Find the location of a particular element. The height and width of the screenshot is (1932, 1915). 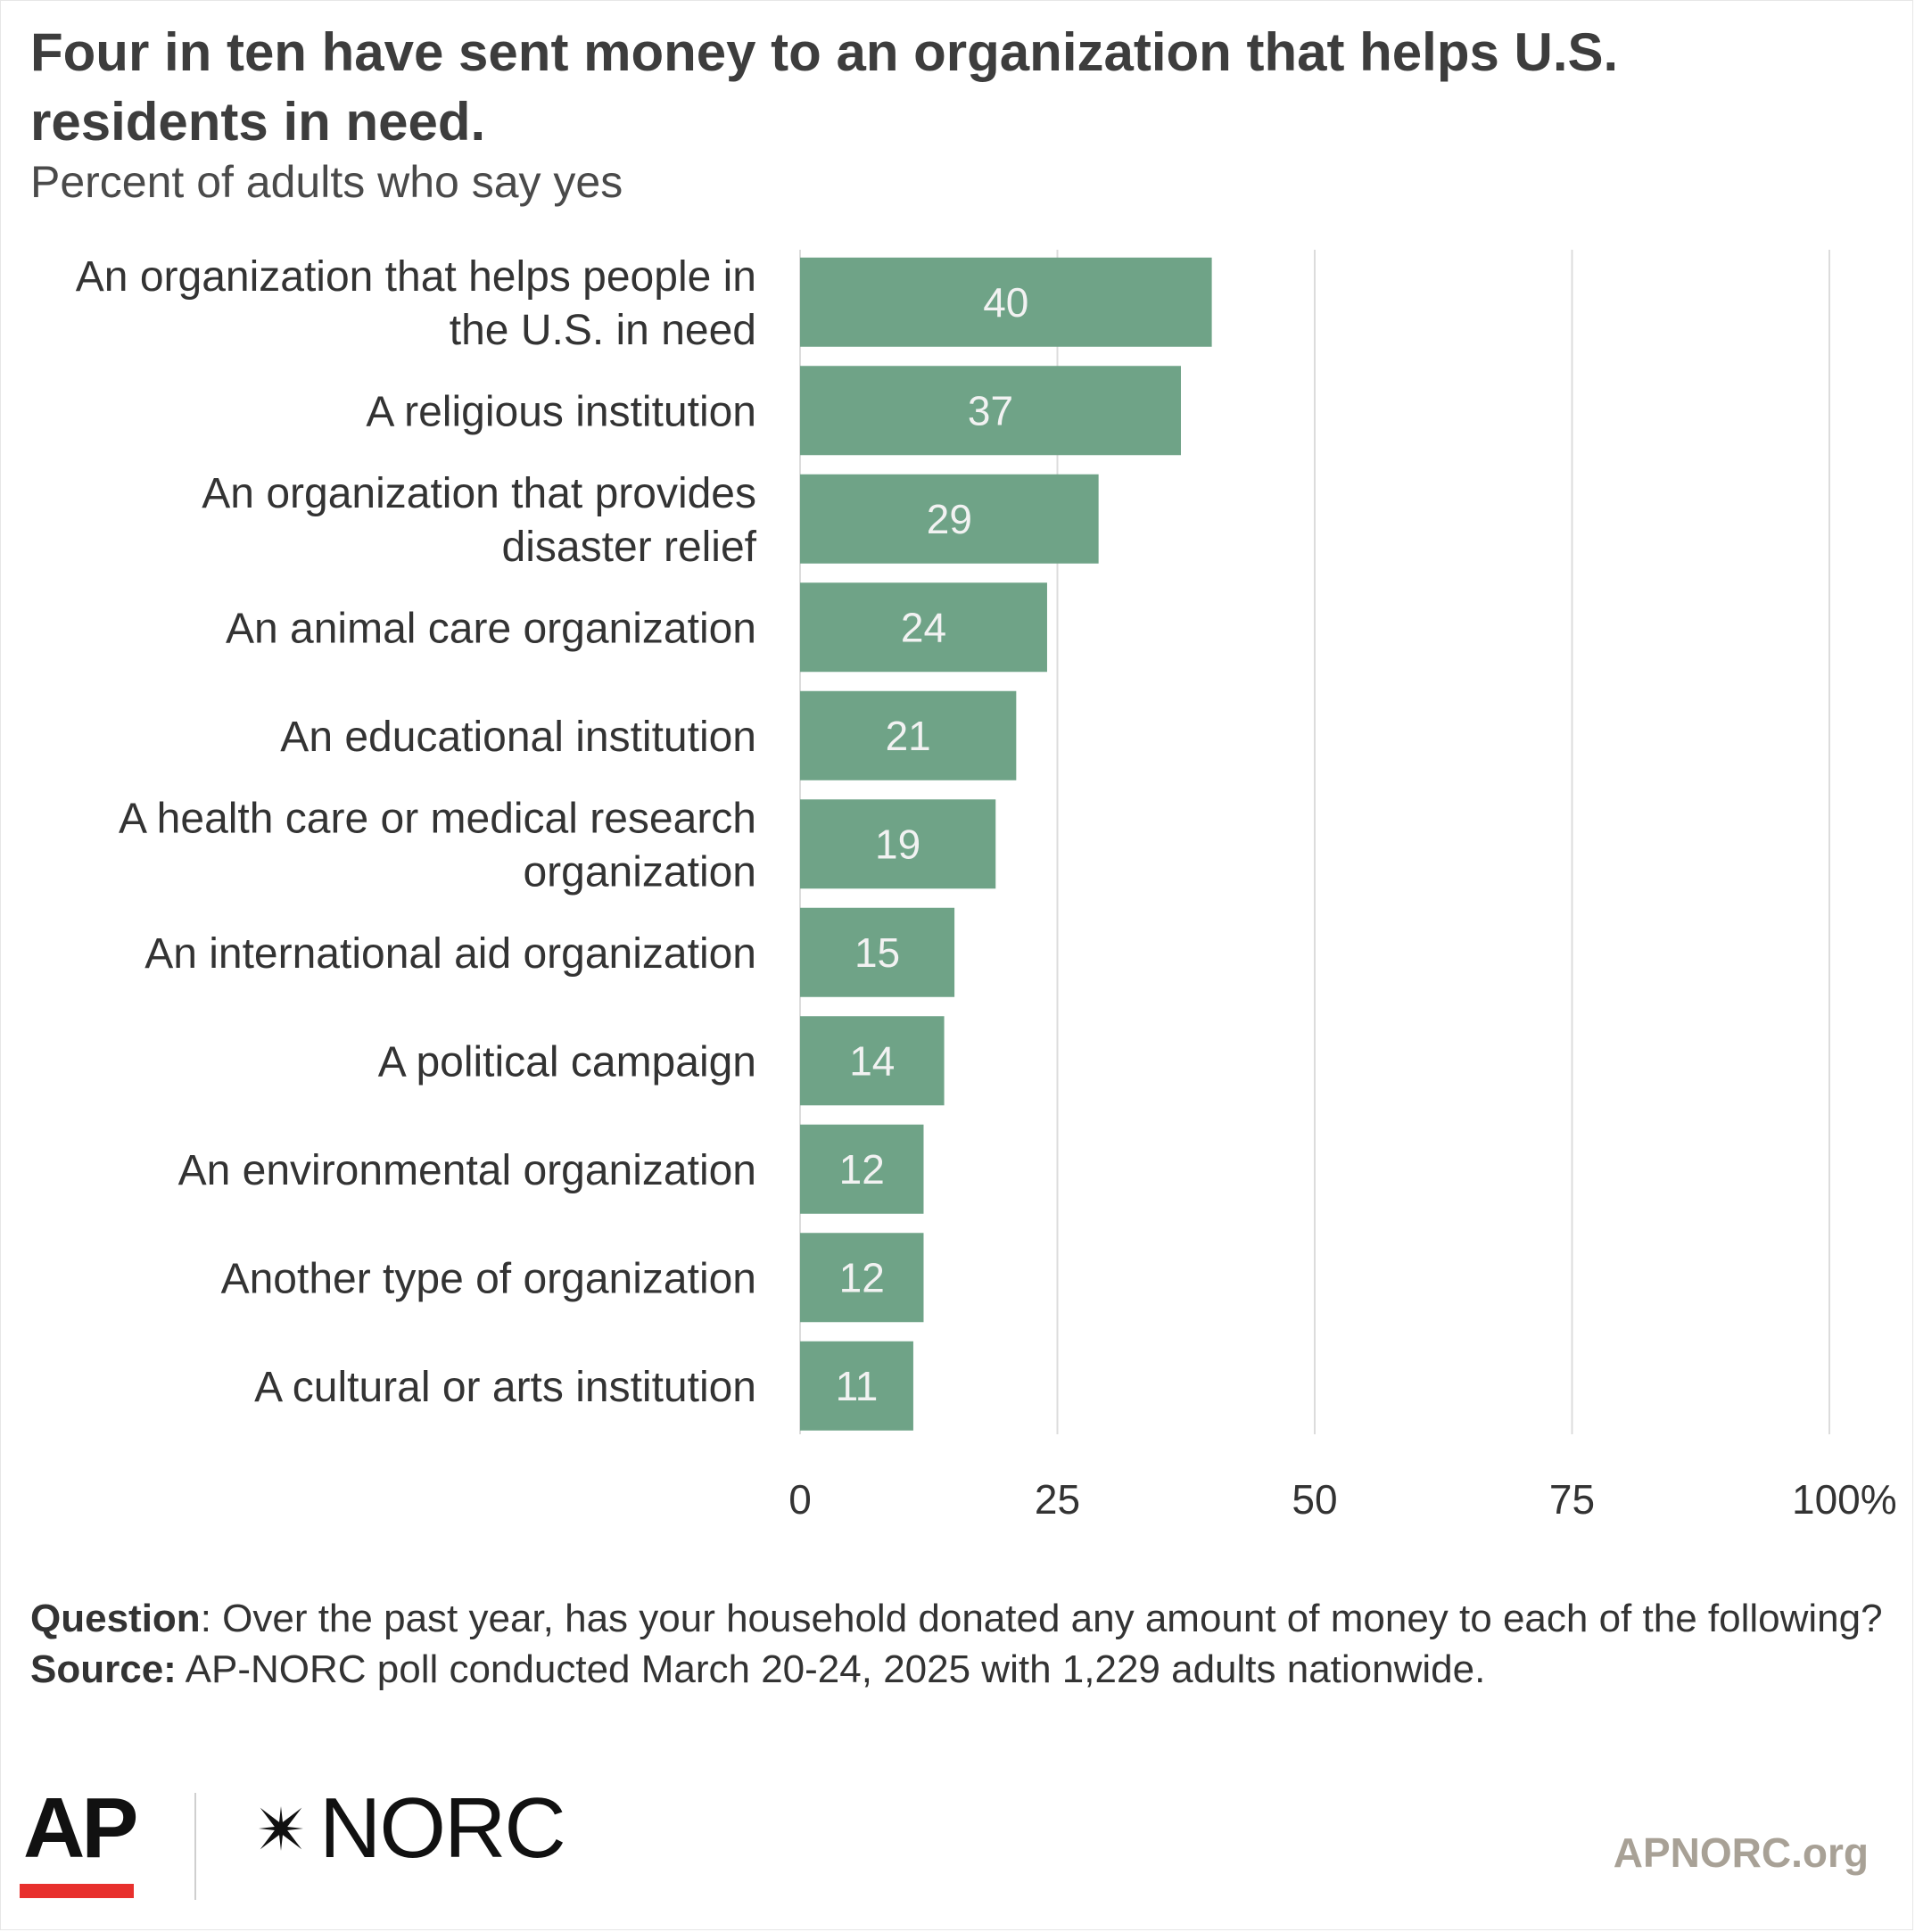

category-label-line: An organization that helps people in is located at coordinates (416, 277).